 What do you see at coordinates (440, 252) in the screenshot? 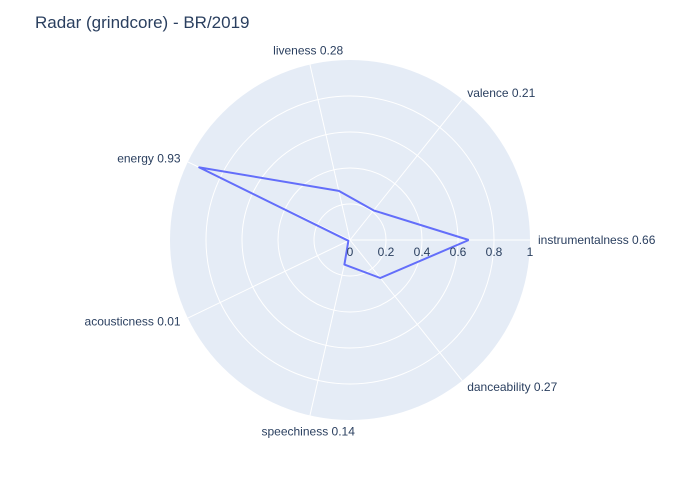
I see `radial-ticks: 0 0.2 0.4 0.6 0.8 1` at bounding box center [440, 252].